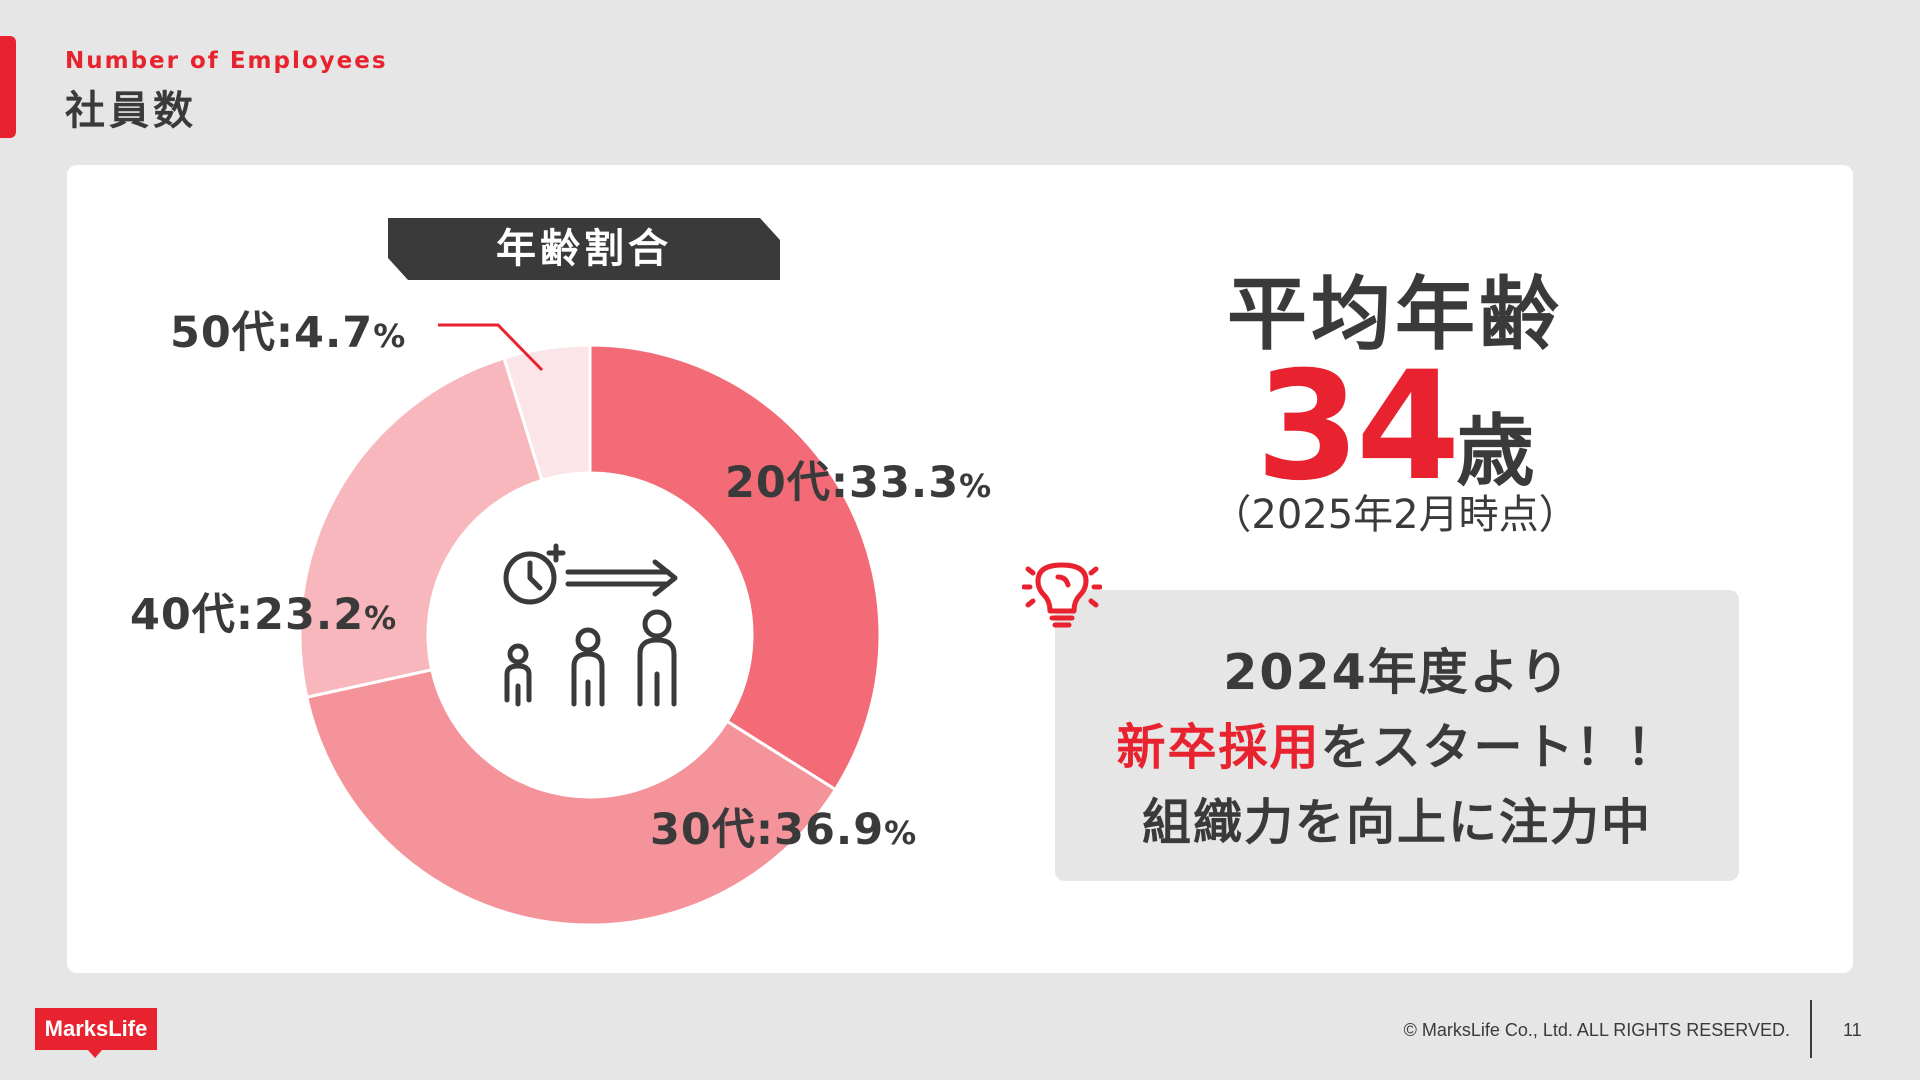 The width and height of the screenshot is (1920, 1080). Describe the element at coordinates (1495, 452) in the screenshot. I see `average-age-unit: 歳` at that location.